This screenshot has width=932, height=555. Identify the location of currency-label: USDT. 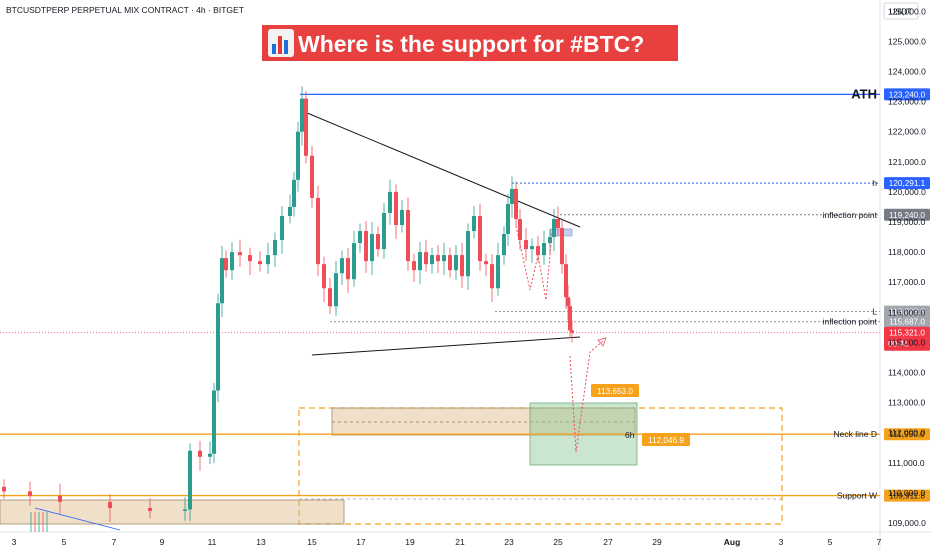
(900, 12).